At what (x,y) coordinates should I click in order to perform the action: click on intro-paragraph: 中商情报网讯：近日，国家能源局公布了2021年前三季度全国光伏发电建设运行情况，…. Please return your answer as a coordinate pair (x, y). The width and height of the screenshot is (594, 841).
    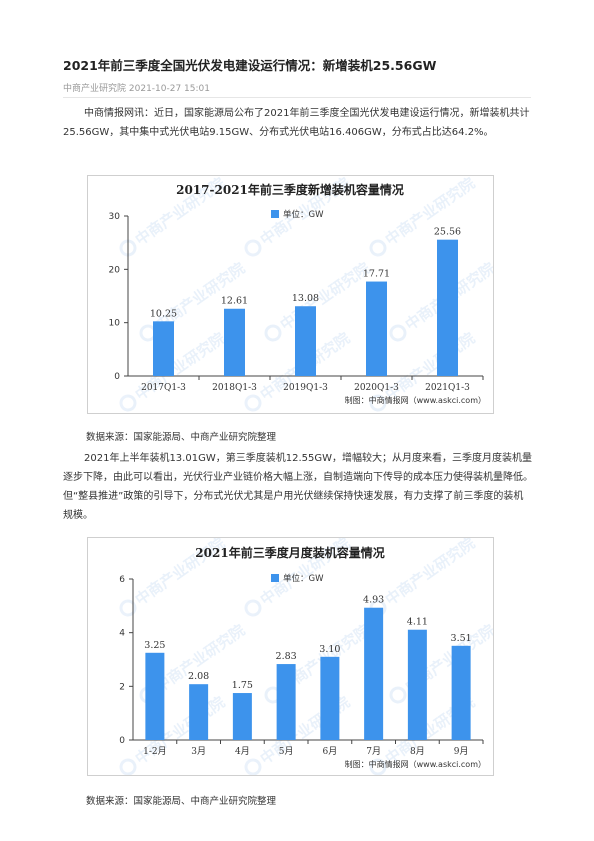
    Looking at the image, I should click on (298, 123).